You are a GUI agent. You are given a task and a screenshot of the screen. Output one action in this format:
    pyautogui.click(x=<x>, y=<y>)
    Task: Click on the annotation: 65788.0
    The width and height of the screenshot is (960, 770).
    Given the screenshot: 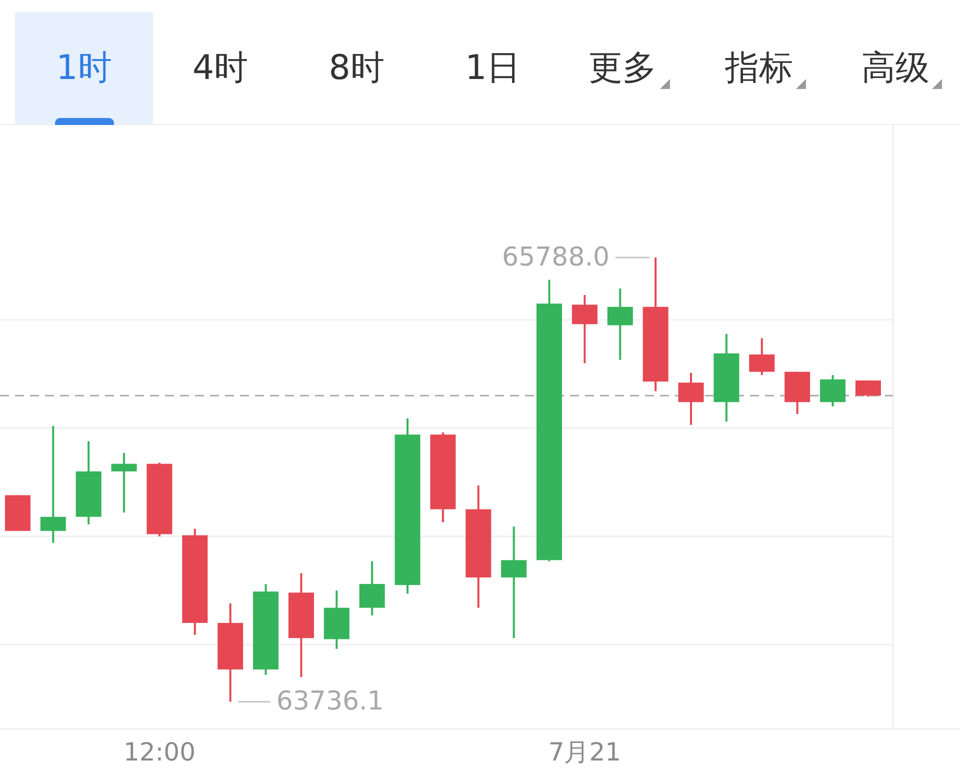 What is the action you would take?
    pyautogui.click(x=556, y=257)
    